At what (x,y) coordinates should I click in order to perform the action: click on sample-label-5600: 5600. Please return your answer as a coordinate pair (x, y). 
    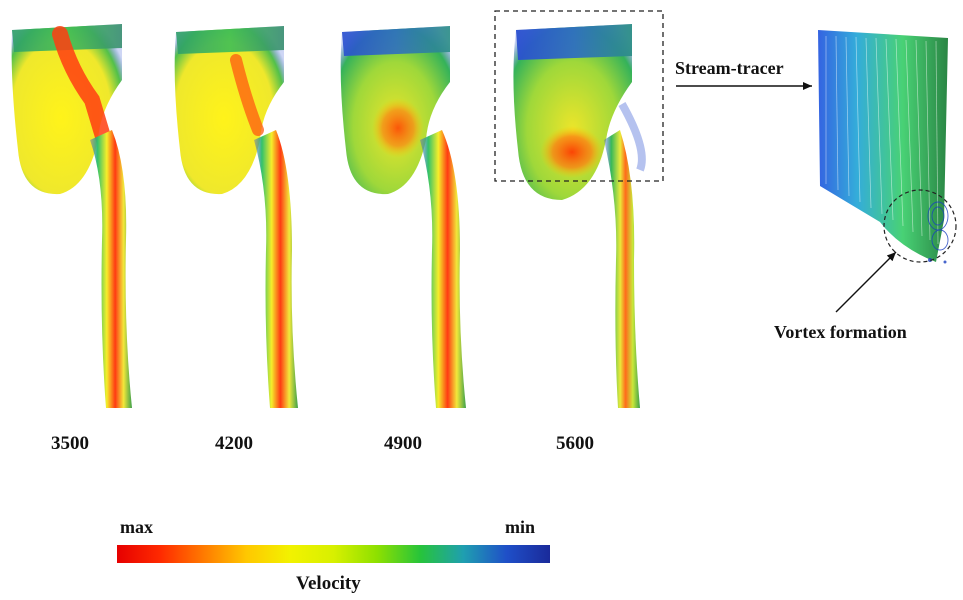
    Looking at the image, I should click on (575, 443).